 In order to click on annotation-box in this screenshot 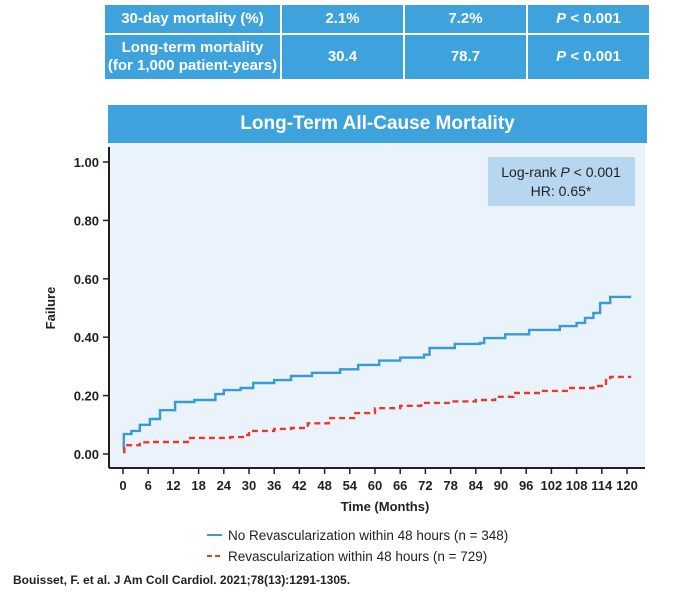, I will do `click(561, 181)`.